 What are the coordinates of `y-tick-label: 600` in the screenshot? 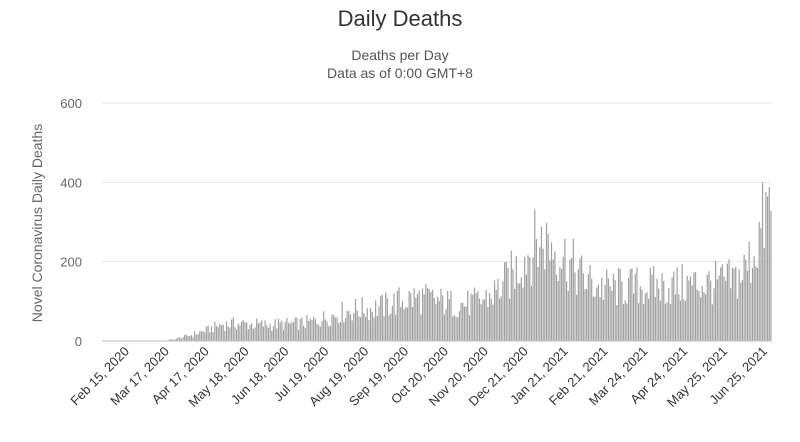 It's located at (71, 103).